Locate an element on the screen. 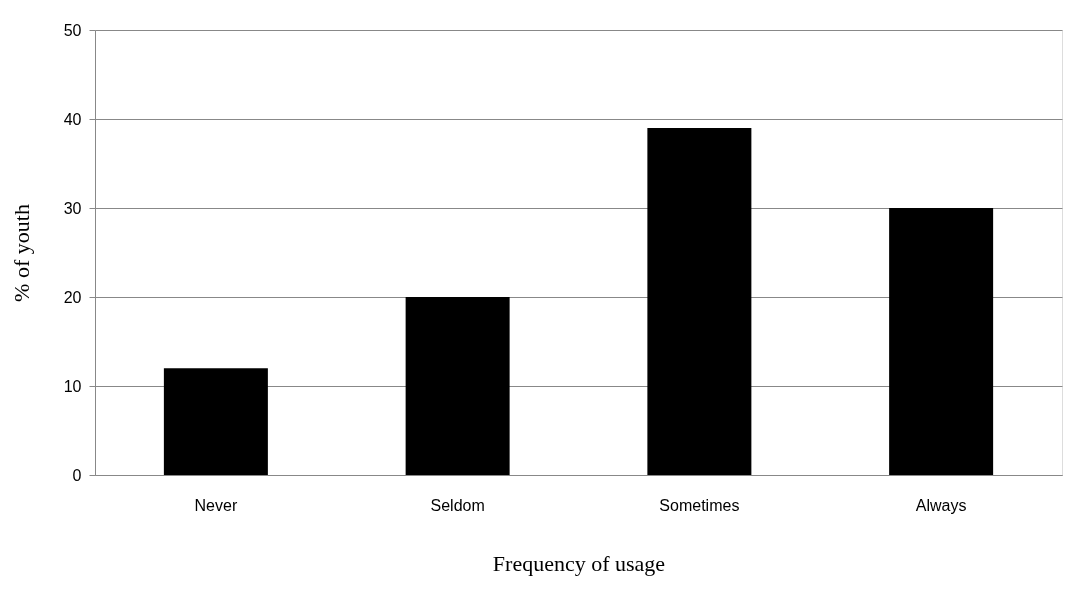 The image size is (1083, 605). x-tick-label: Seldom is located at coordinates (457, 505).